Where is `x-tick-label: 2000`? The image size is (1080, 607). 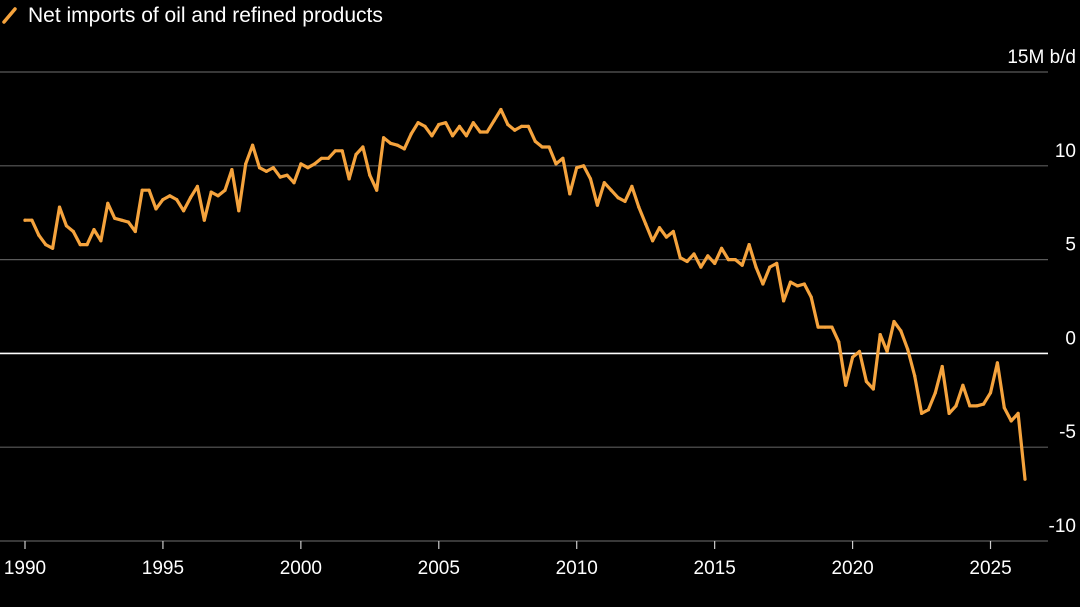 x-tick-label: 2000 is located at coordinates (301, 568).